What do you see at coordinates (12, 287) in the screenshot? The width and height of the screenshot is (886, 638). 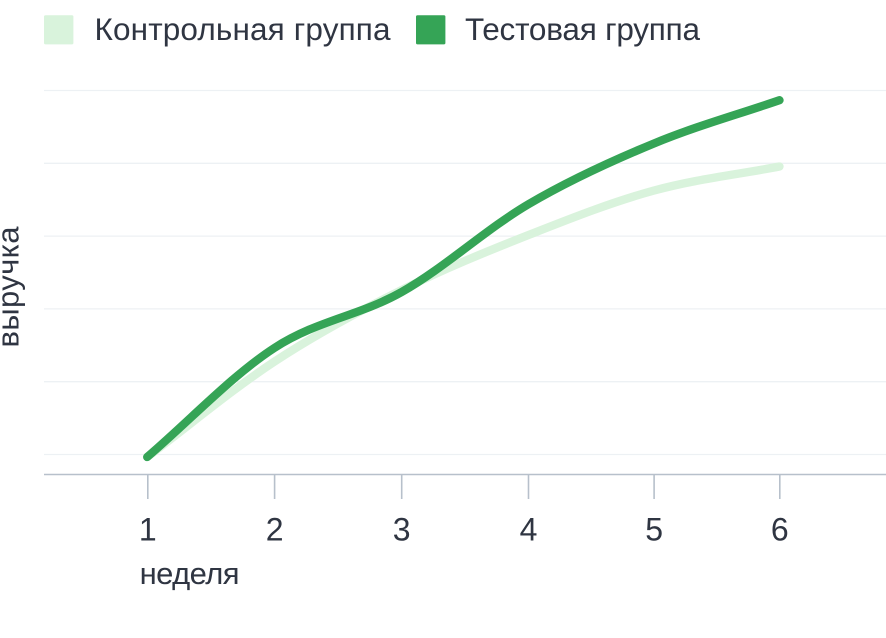 I see `svg-text: выручка` at bounding box center [12, 287].